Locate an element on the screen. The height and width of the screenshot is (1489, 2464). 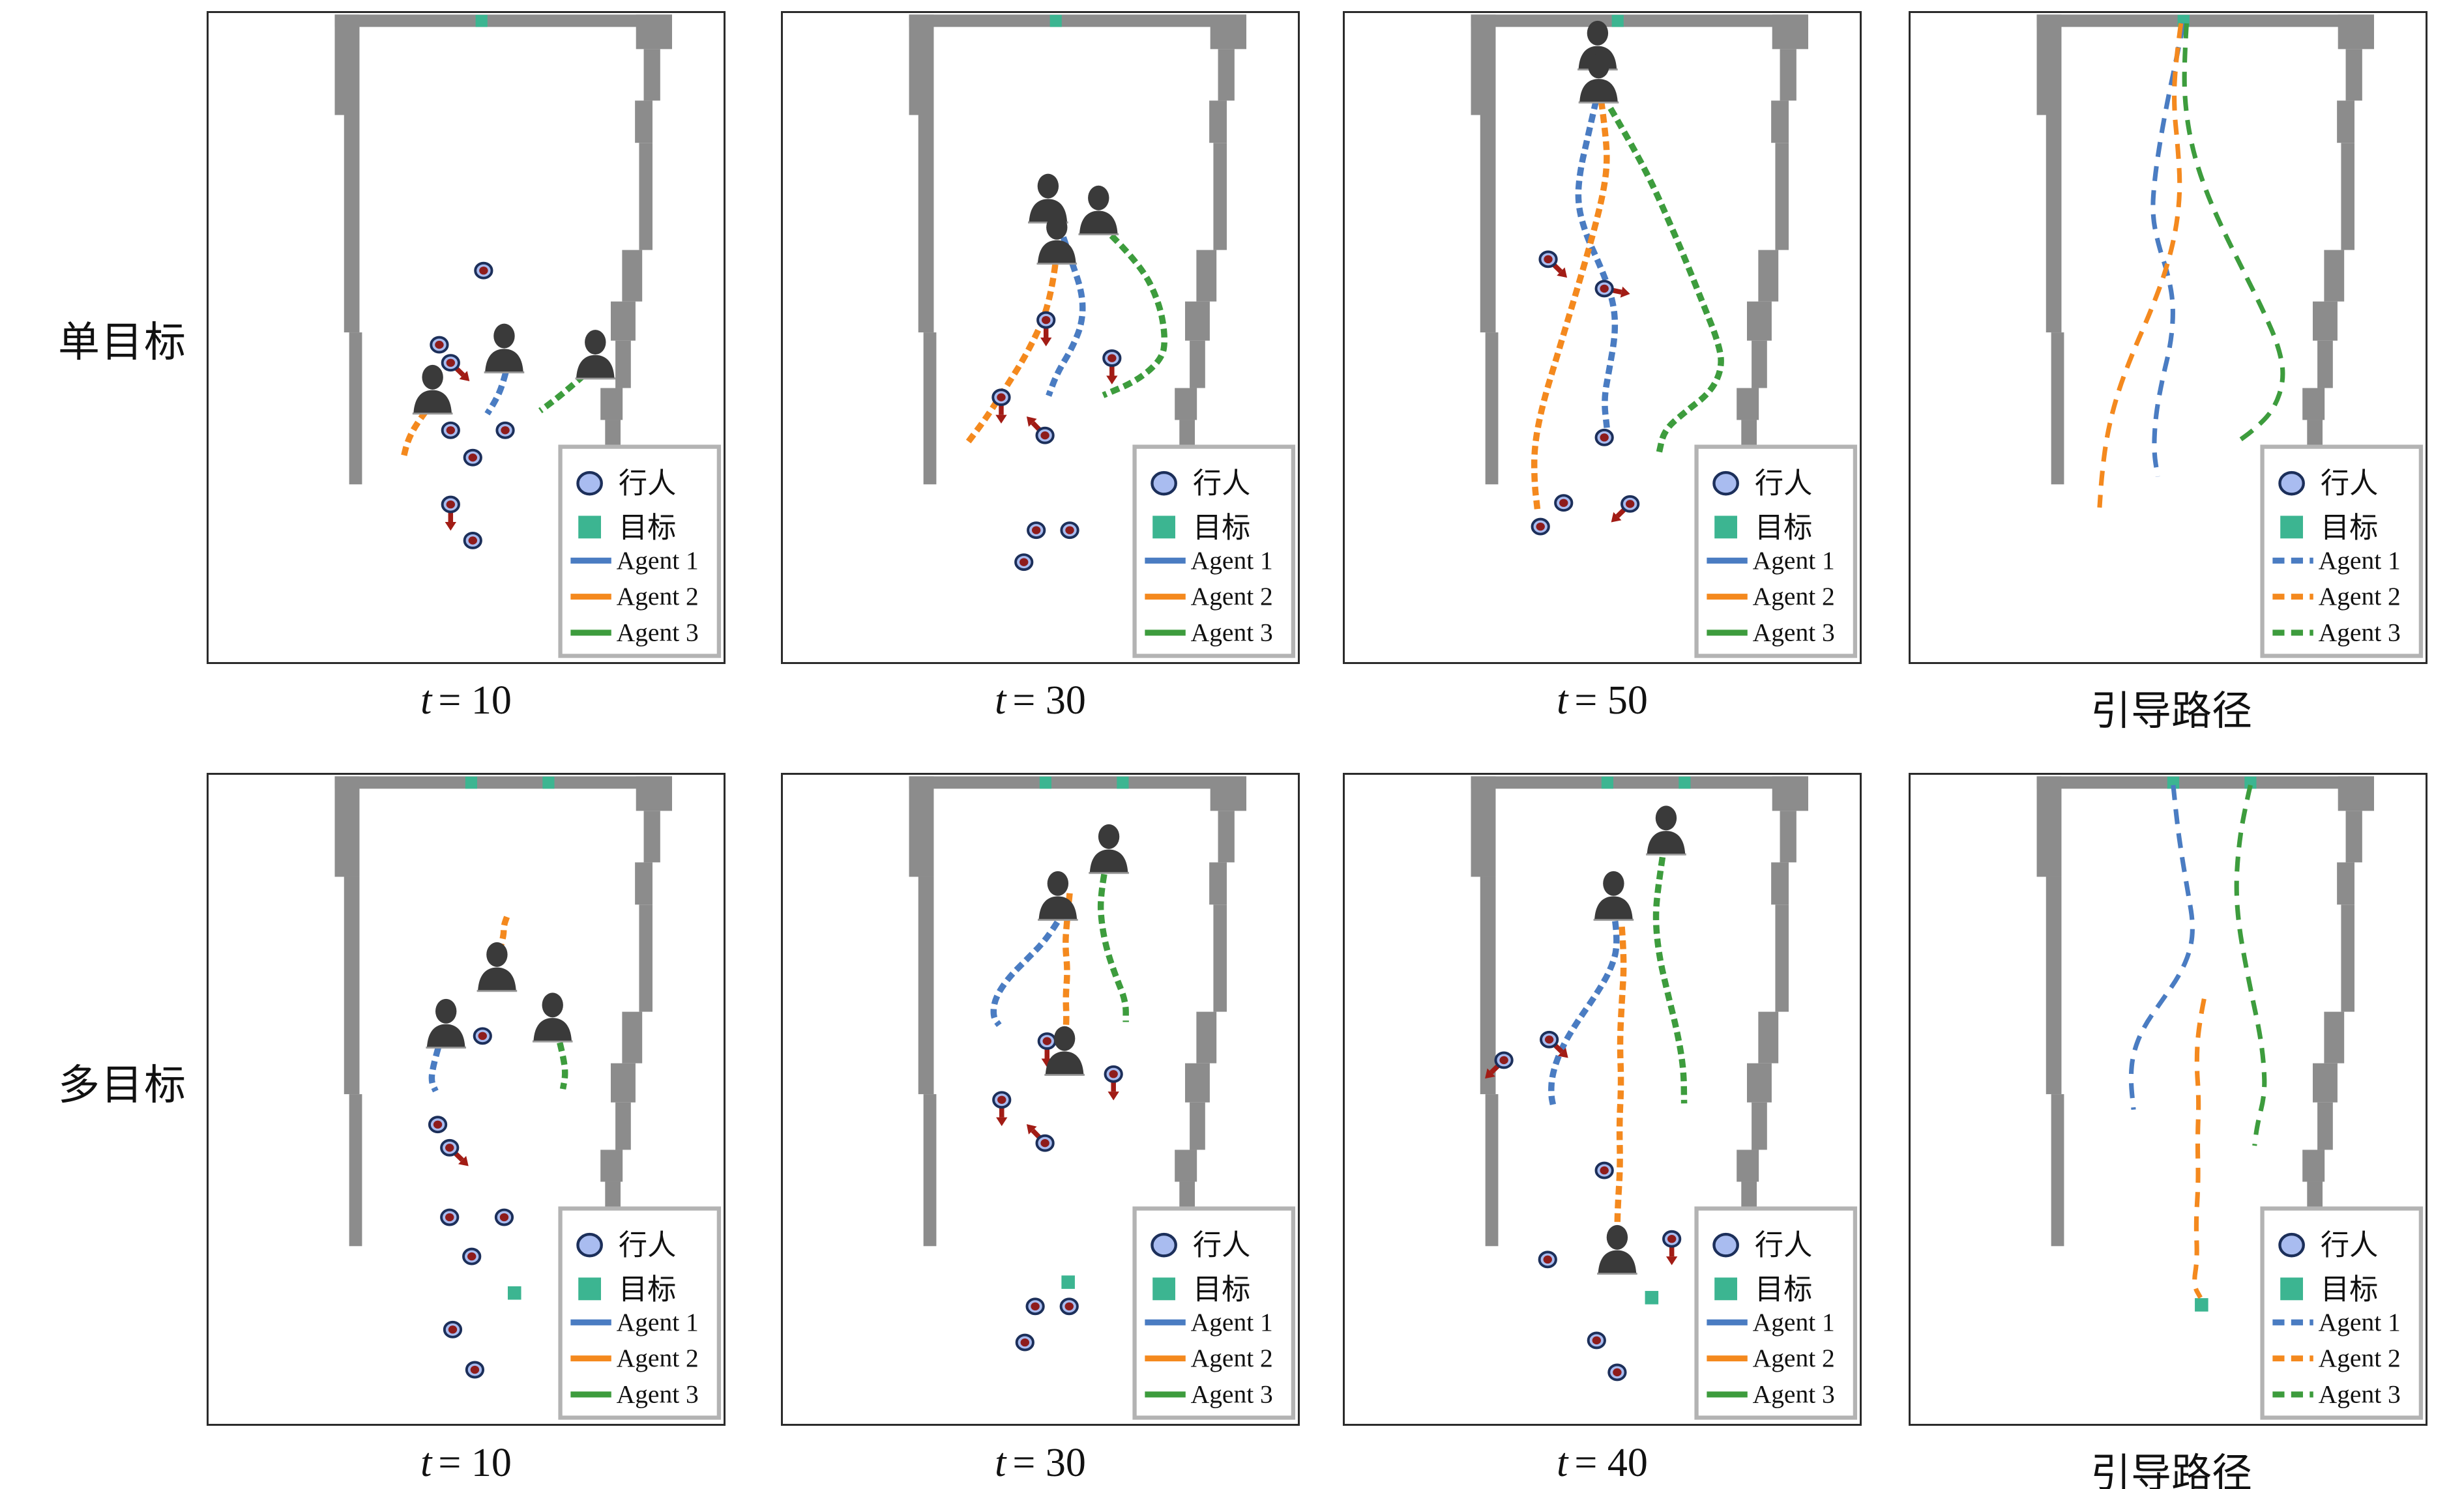
caption-multi-guide: 引导路径 is located at coordinates (2168, 1464).